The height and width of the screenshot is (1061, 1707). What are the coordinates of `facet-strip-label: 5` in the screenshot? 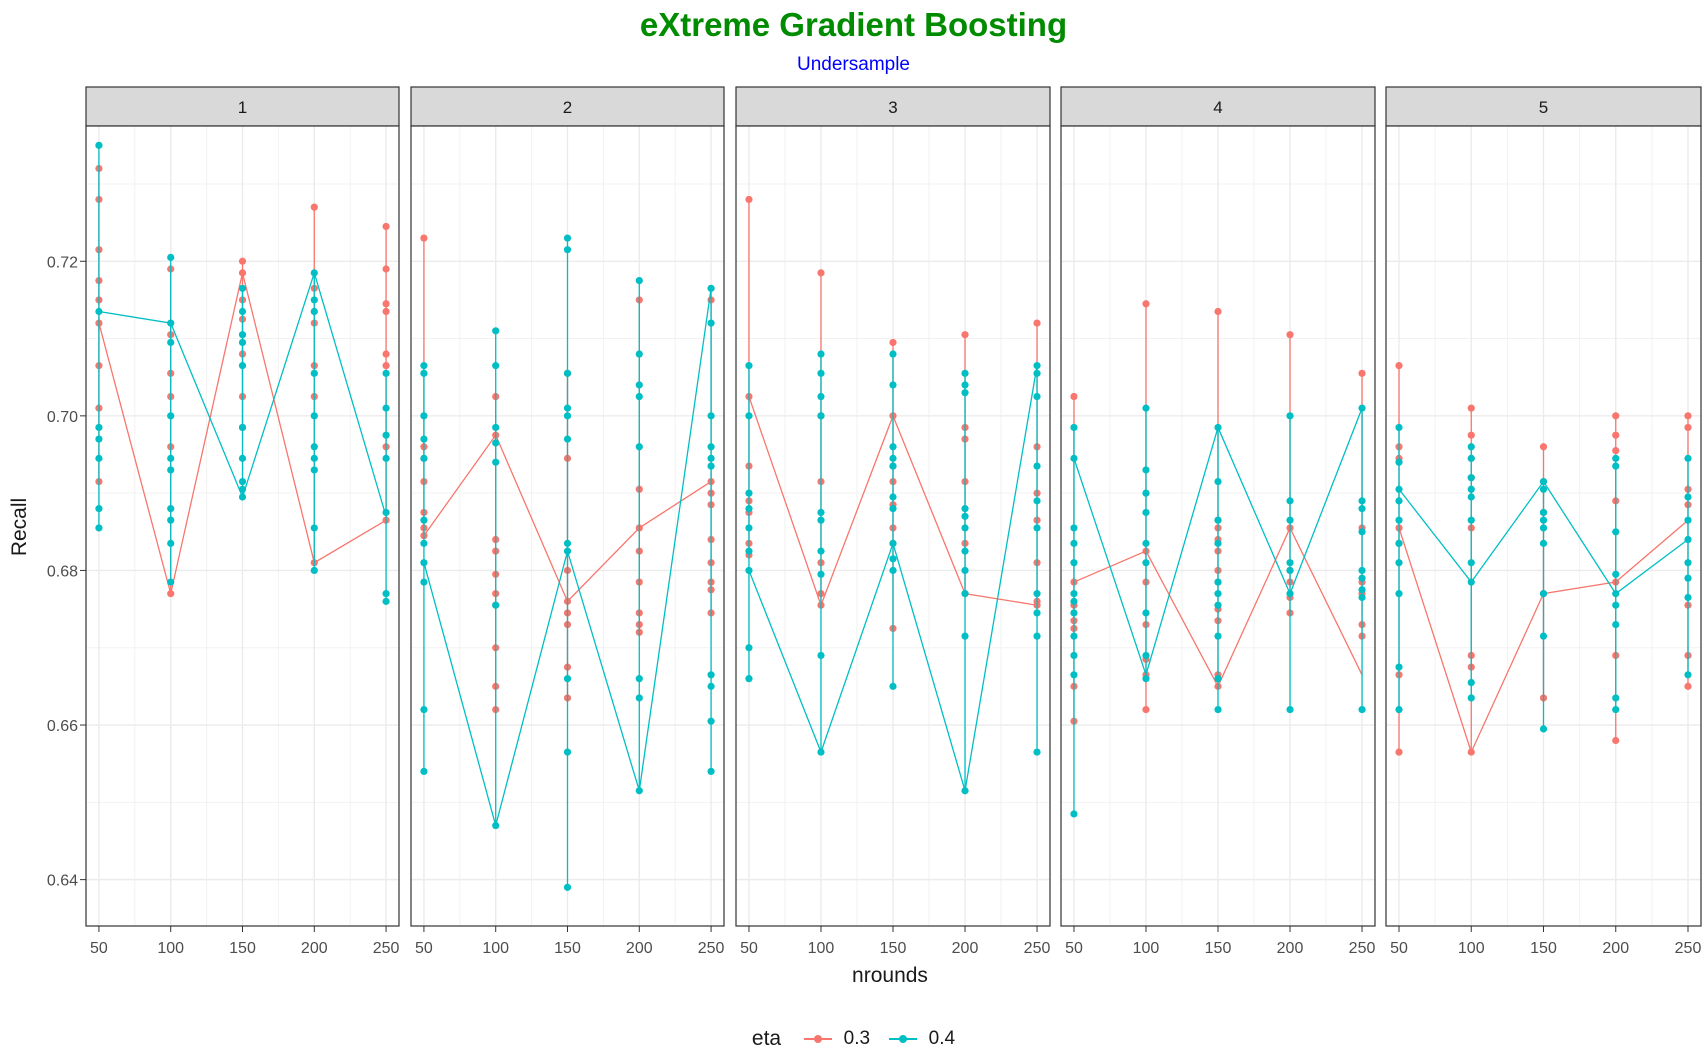 It's located at (1543, 107).